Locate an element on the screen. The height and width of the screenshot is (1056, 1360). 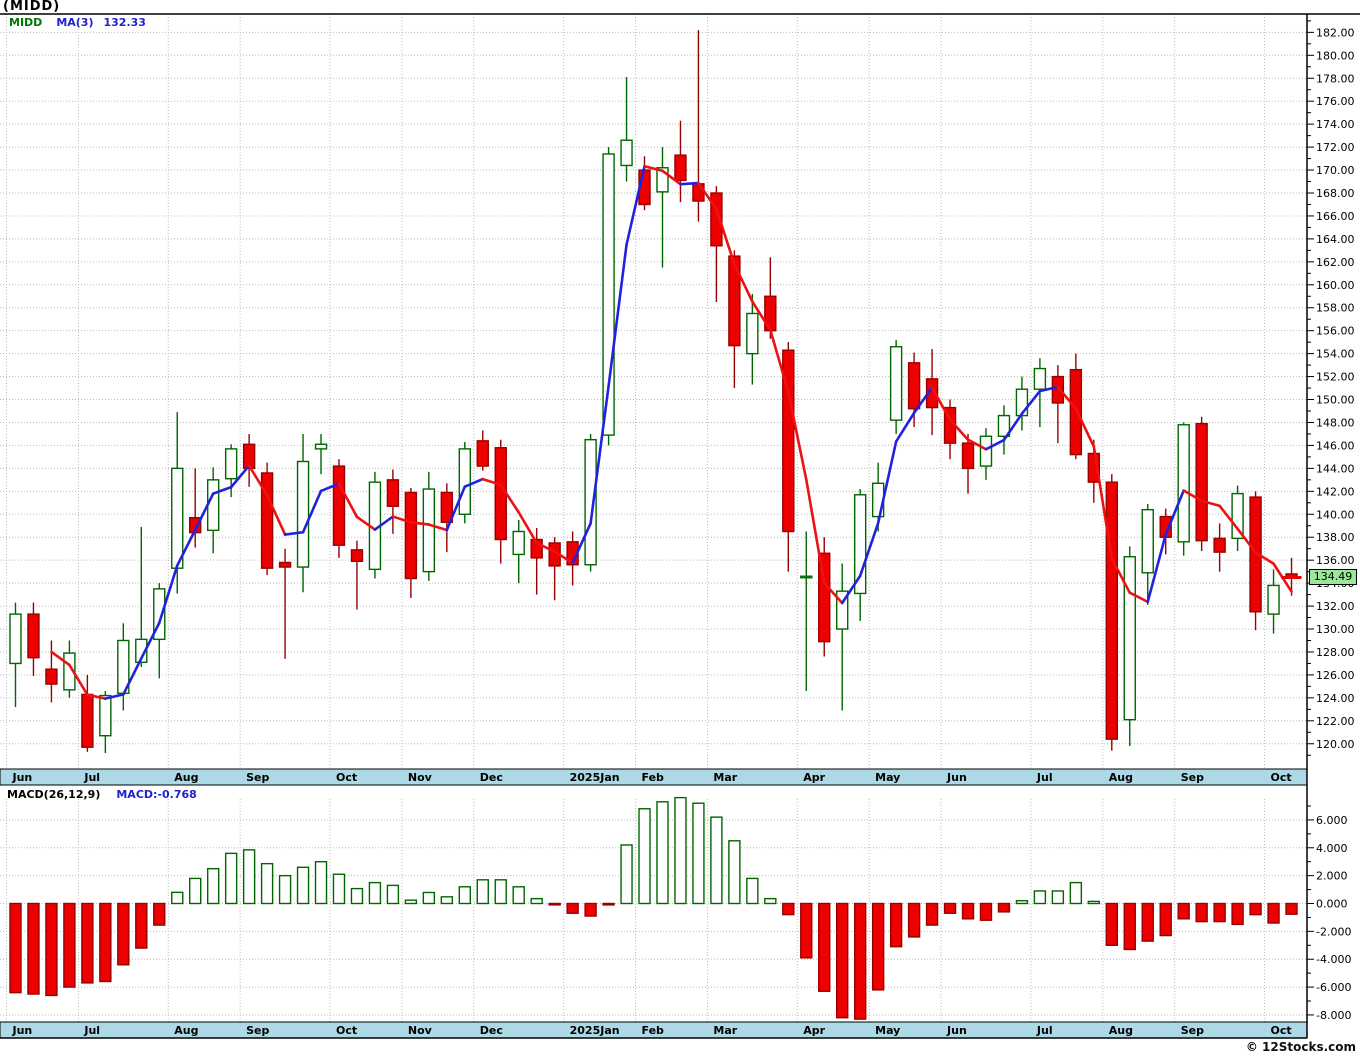
price-tick-label: 166.00 is located at coordinates (1335, 216).